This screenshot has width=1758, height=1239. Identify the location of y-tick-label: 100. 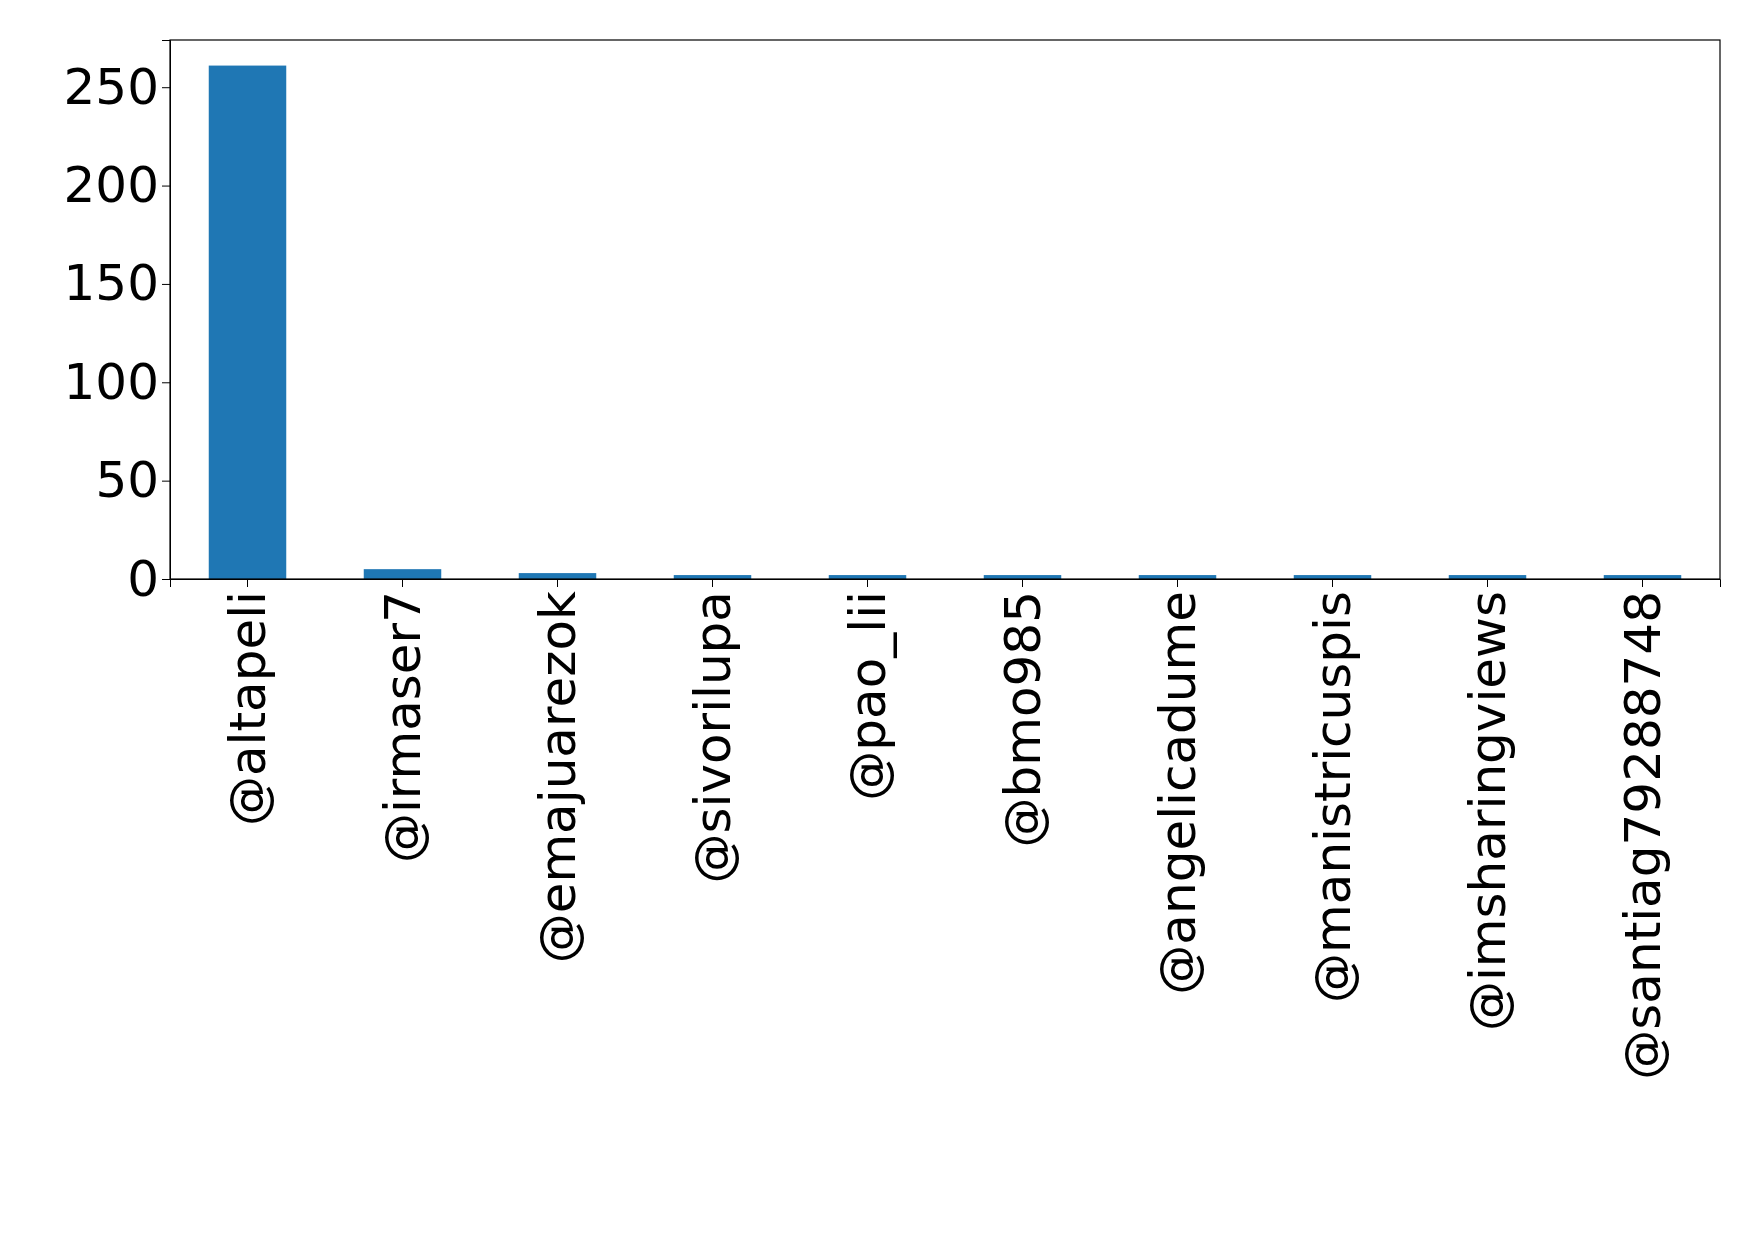
(111, 381).